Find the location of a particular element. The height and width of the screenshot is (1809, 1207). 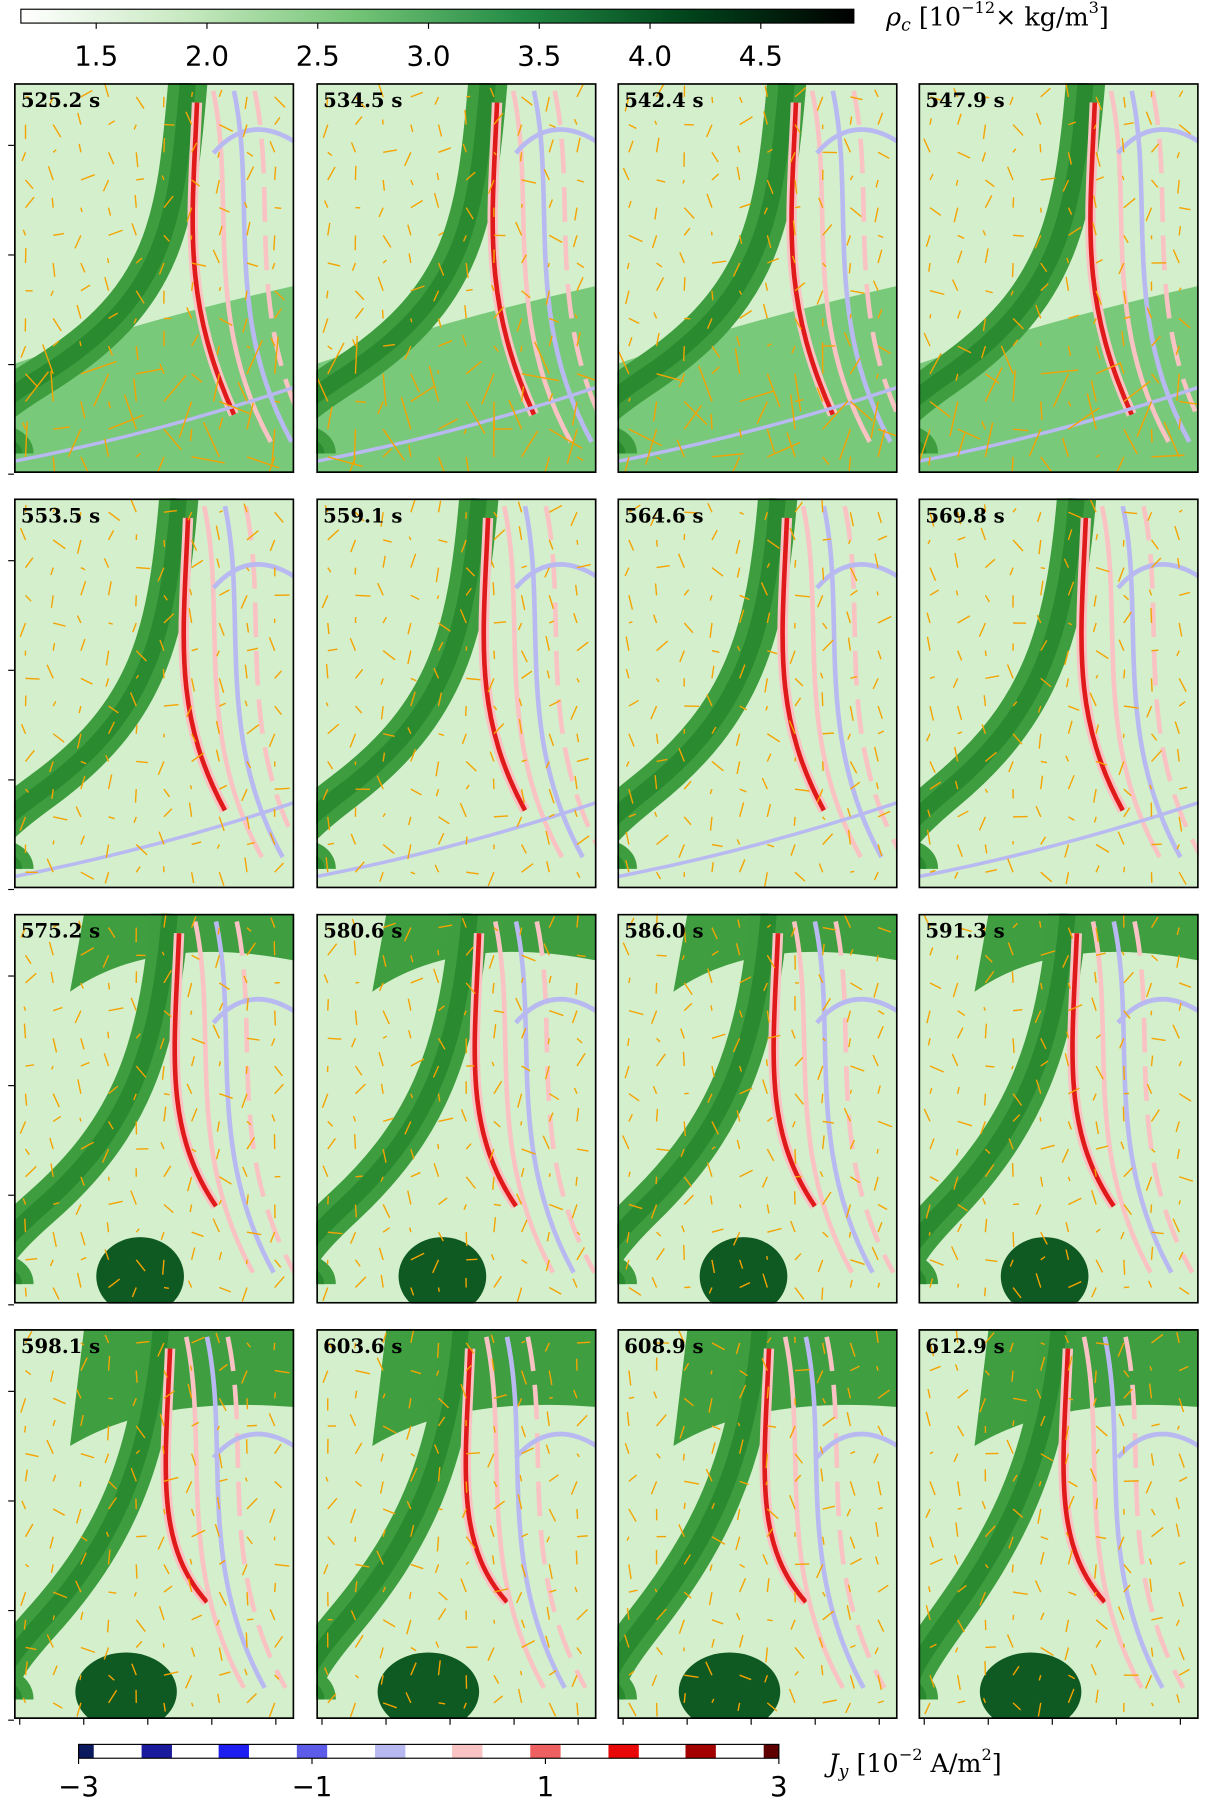

panel: 591.3 s is located at coordinates (1058, 1108).